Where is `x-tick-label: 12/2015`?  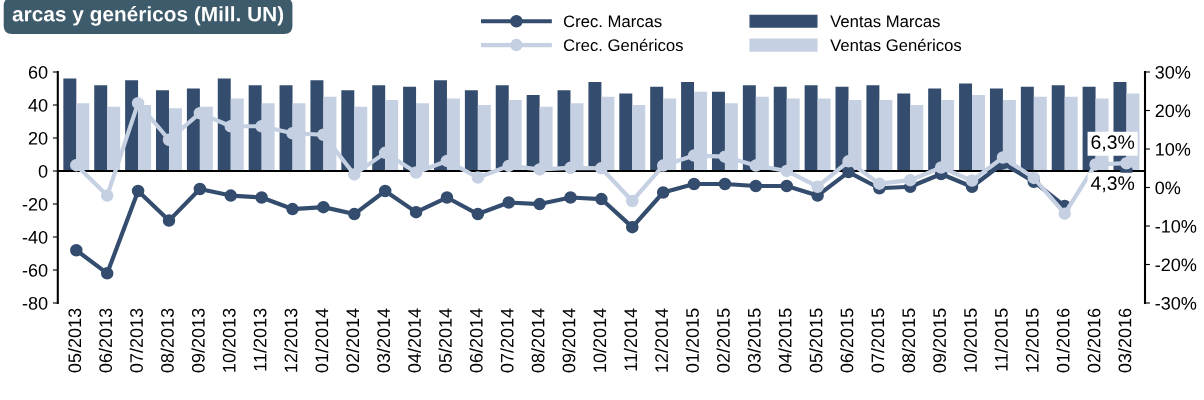 x-tick-label: 12/2015 is located at coordinates (1032, 340).